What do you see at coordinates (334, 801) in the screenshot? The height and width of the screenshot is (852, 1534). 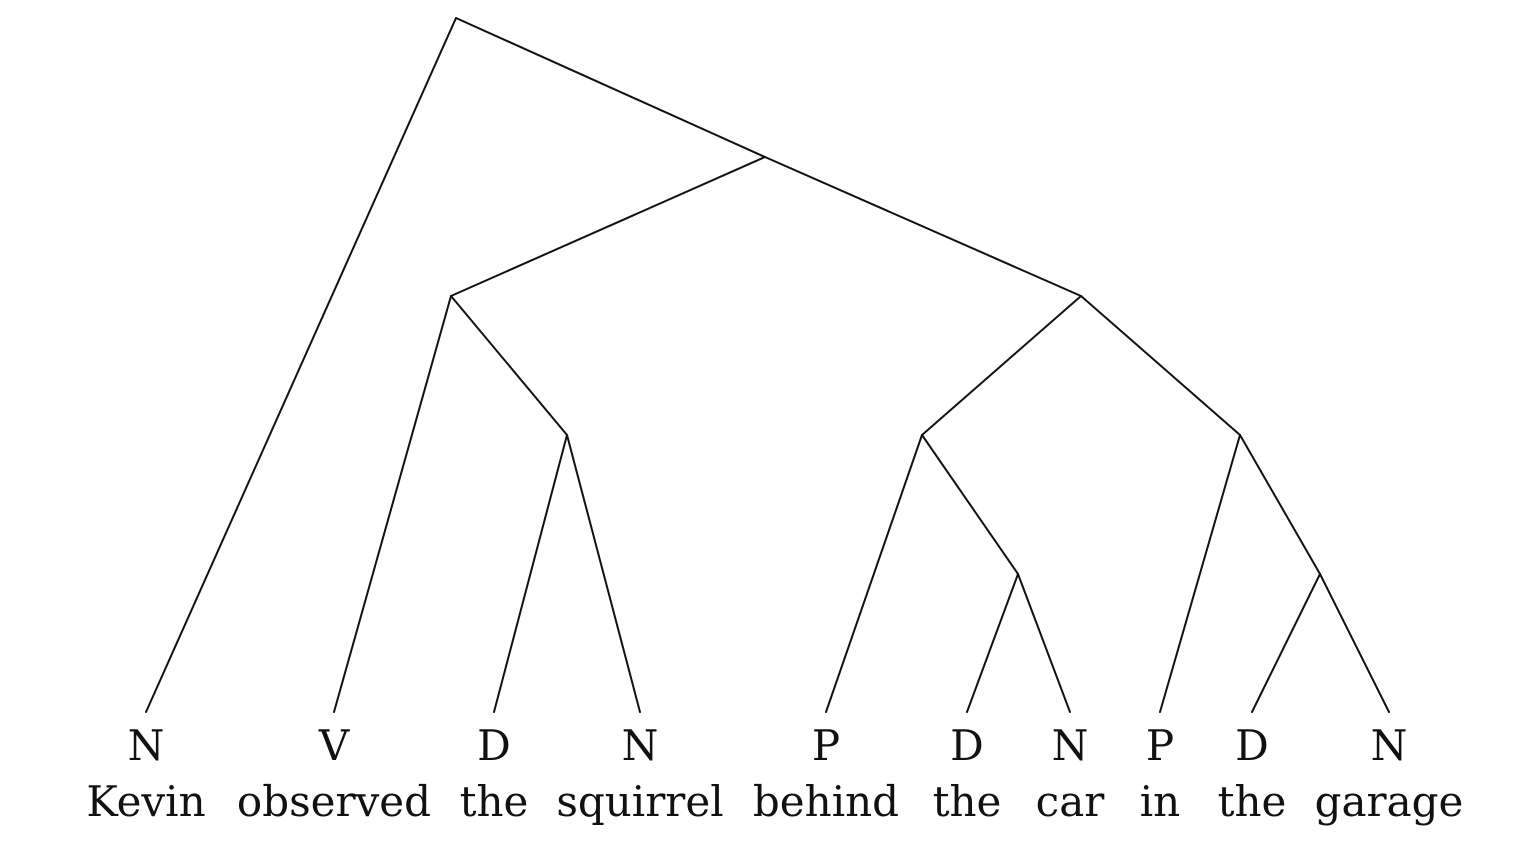 I see `word-label: observed` at bounding box center [334, 801].